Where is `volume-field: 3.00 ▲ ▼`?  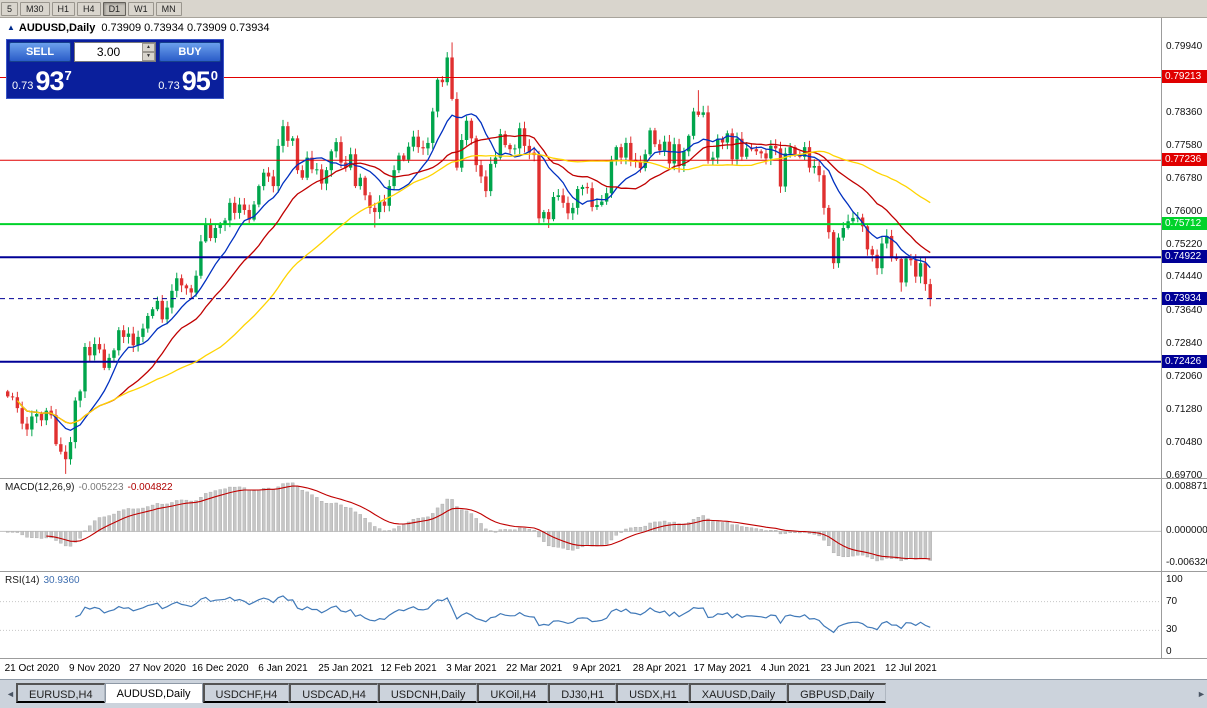 volume-field: 3.00 ▲ ▼ is located at coordinates (115, 52).